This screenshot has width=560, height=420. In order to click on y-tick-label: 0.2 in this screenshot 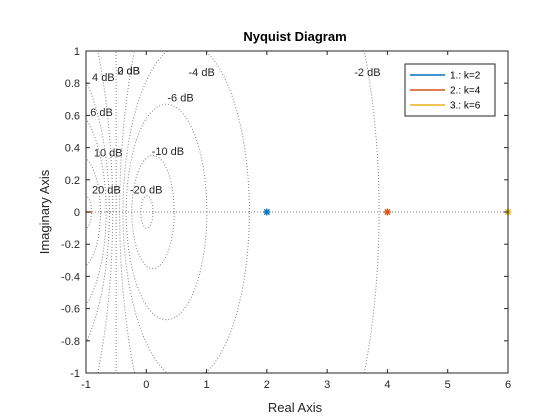, I will do `click(72, 181)`.